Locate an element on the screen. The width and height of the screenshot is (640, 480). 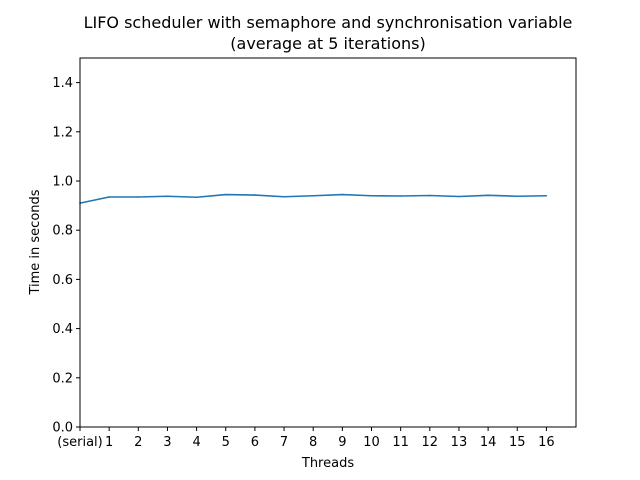
series-layer is located at coordinates (313, 198).